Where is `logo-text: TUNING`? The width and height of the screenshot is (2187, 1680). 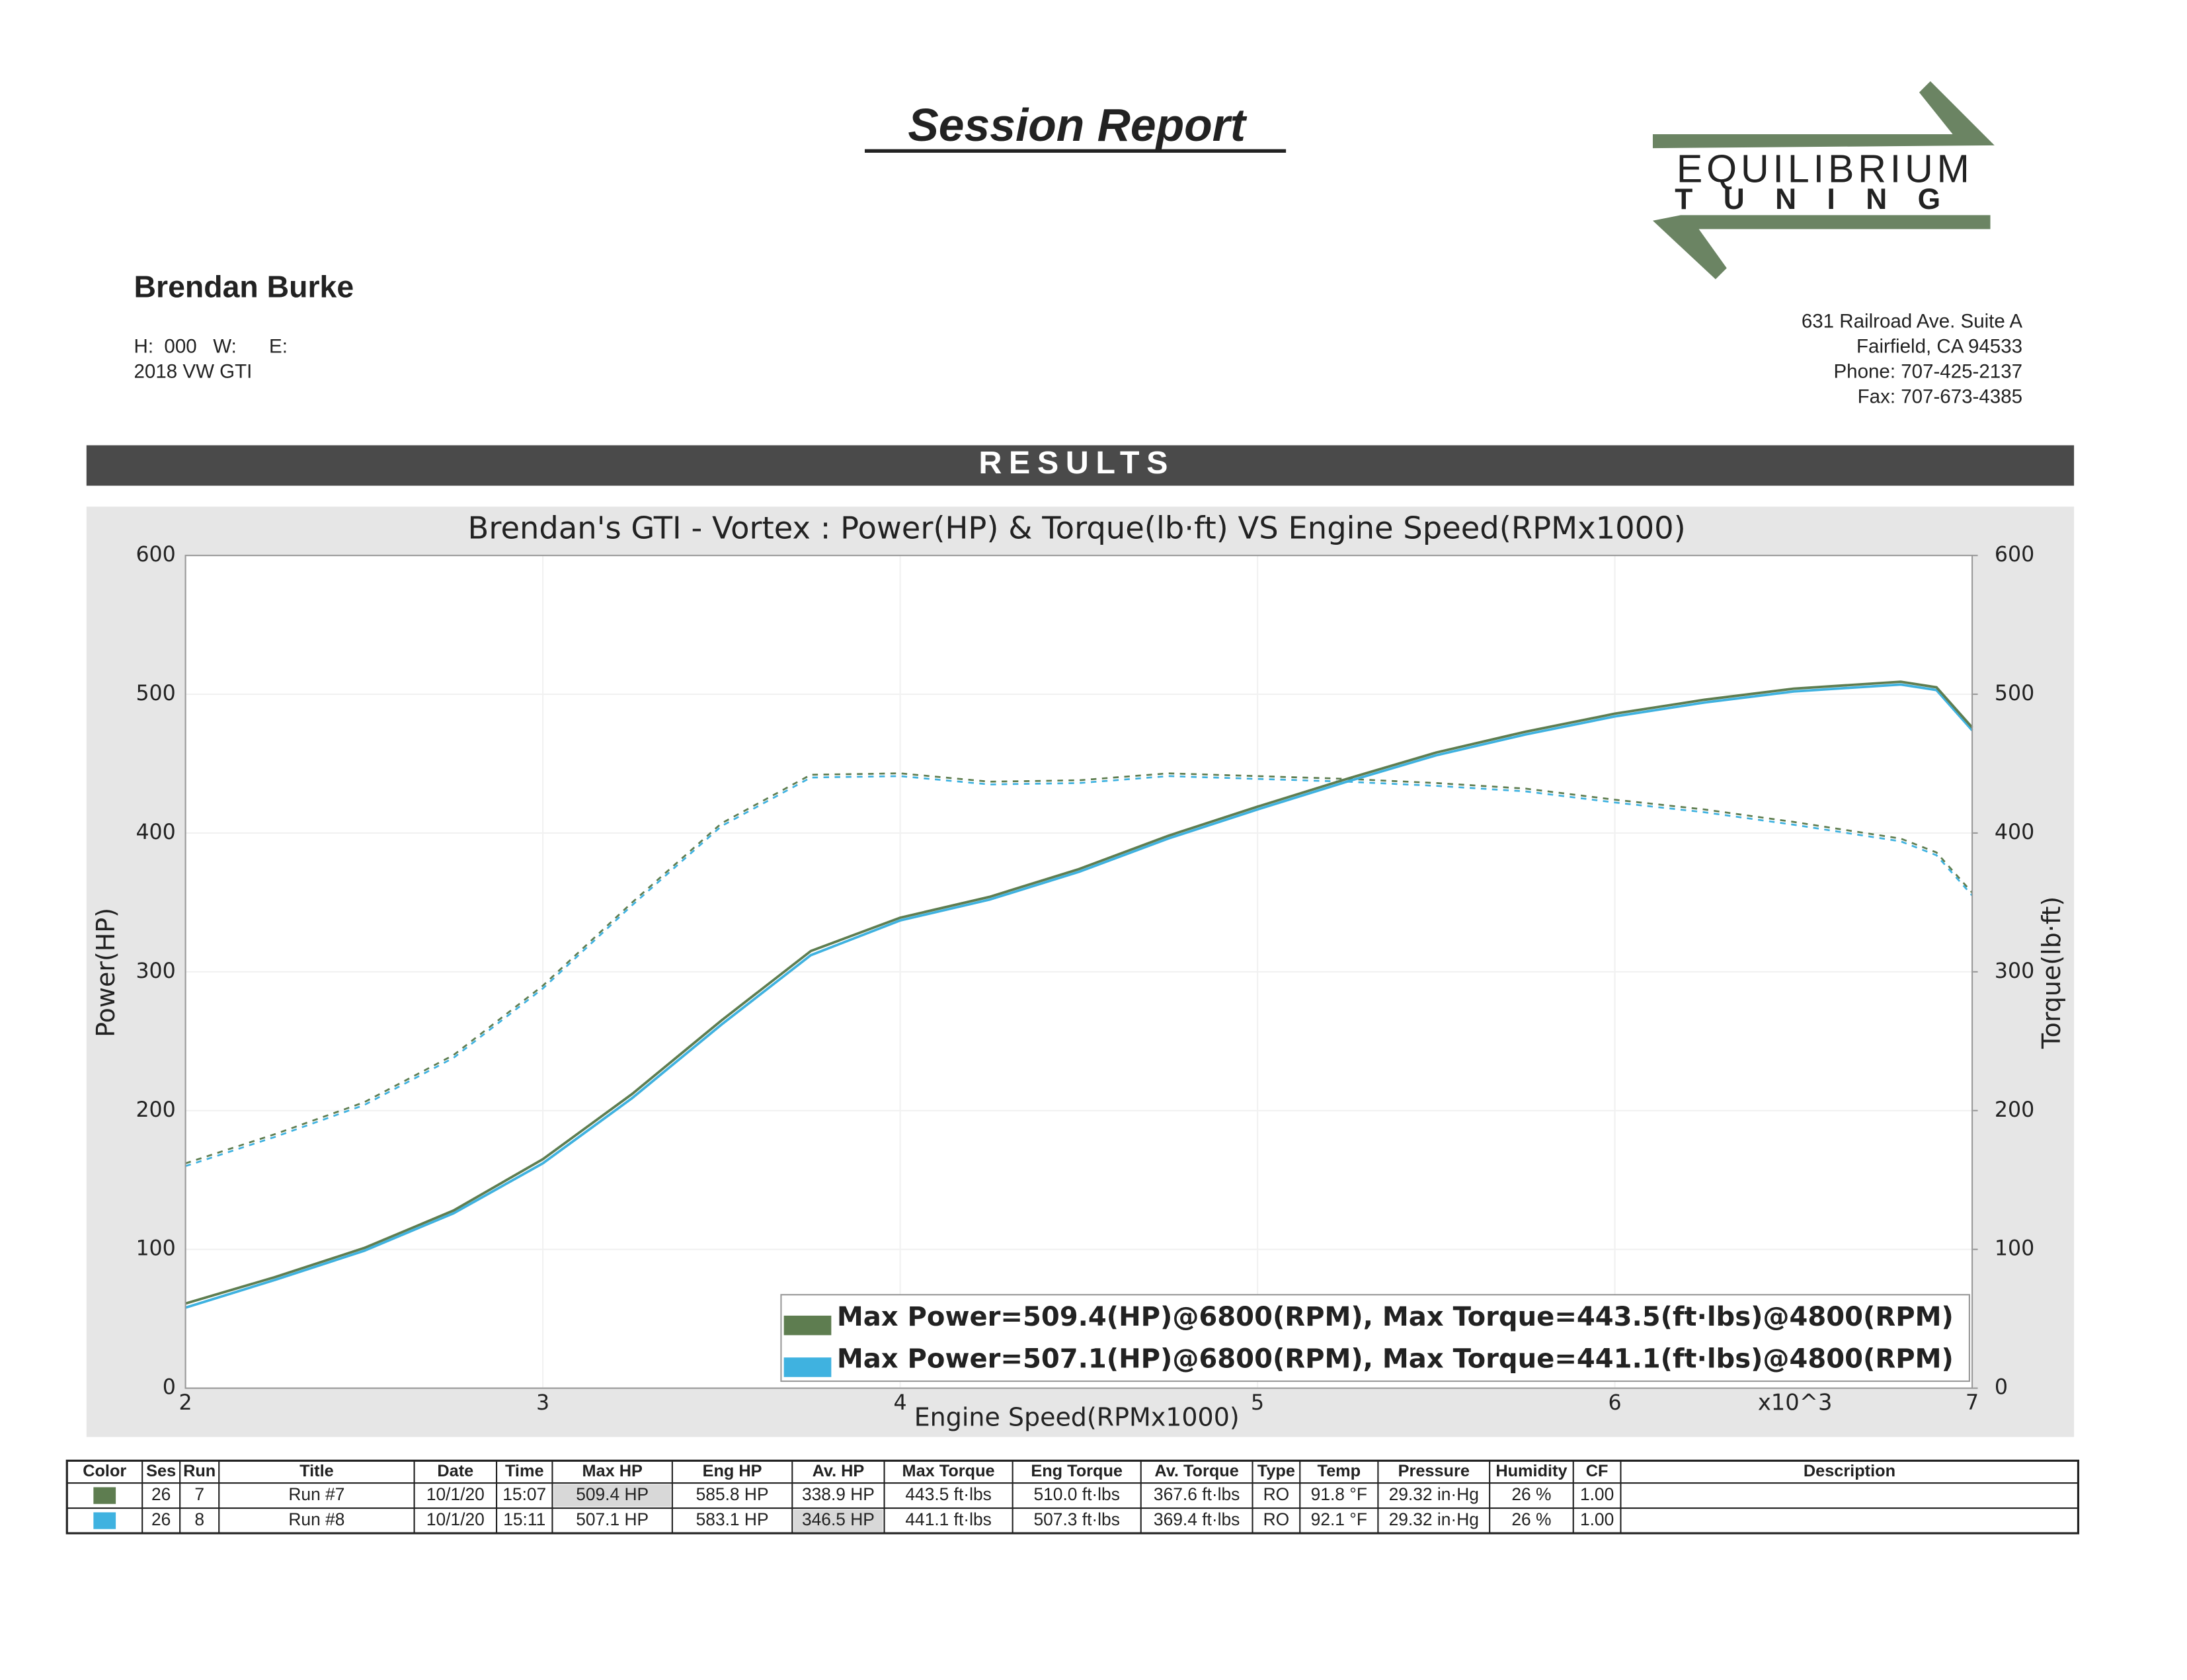 logo-text: TUNING is located at coordinates (1823, 199).